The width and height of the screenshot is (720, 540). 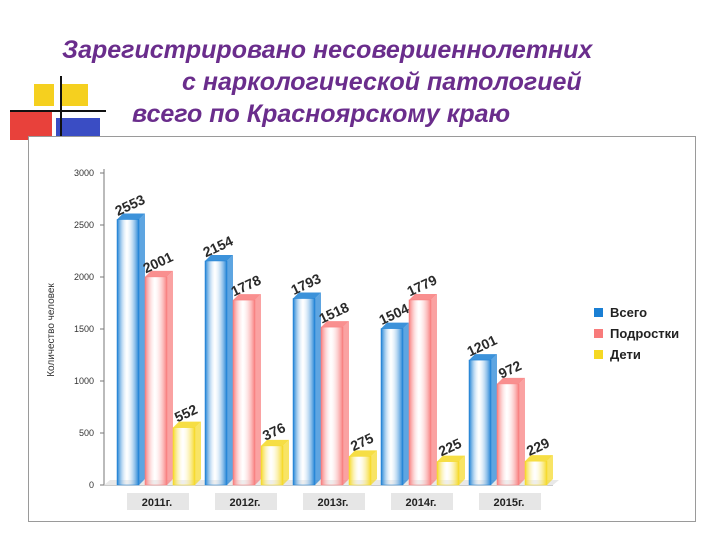 I want to click on data-label: 275, so click(x=362, y=442).